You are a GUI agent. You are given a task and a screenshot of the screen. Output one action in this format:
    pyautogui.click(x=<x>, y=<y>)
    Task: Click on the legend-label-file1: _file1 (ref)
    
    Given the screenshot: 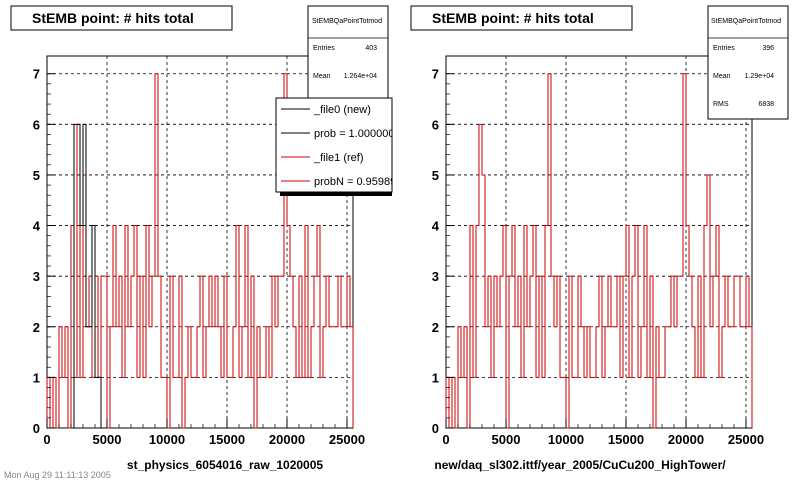 What is the action you would take?
    pyautogui.click(x=338, y=158)
    